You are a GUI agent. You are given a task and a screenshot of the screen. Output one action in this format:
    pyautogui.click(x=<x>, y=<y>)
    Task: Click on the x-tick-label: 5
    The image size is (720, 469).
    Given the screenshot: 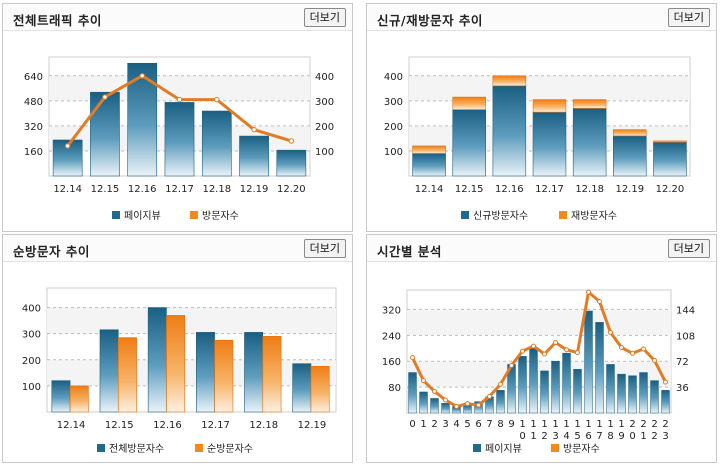 What is the action you would take?
    pyautogui.click(x=577, y=436)
    